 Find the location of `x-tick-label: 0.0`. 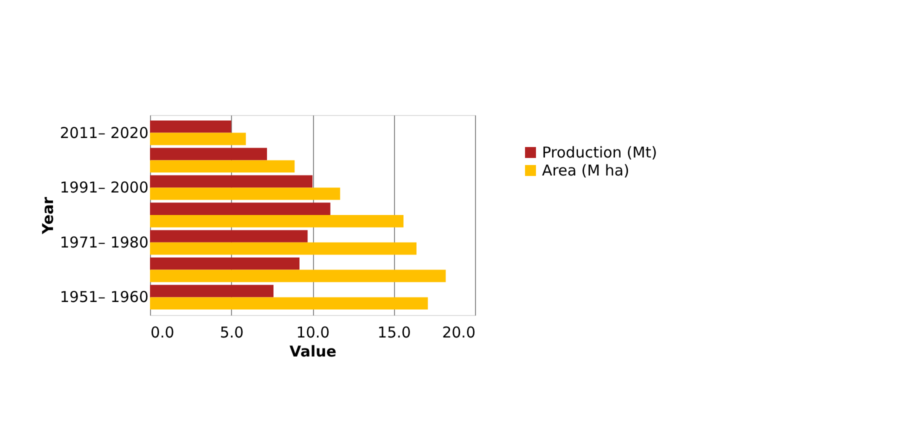

x-tick-label: 0.0 is located at coordinates (162, 333).